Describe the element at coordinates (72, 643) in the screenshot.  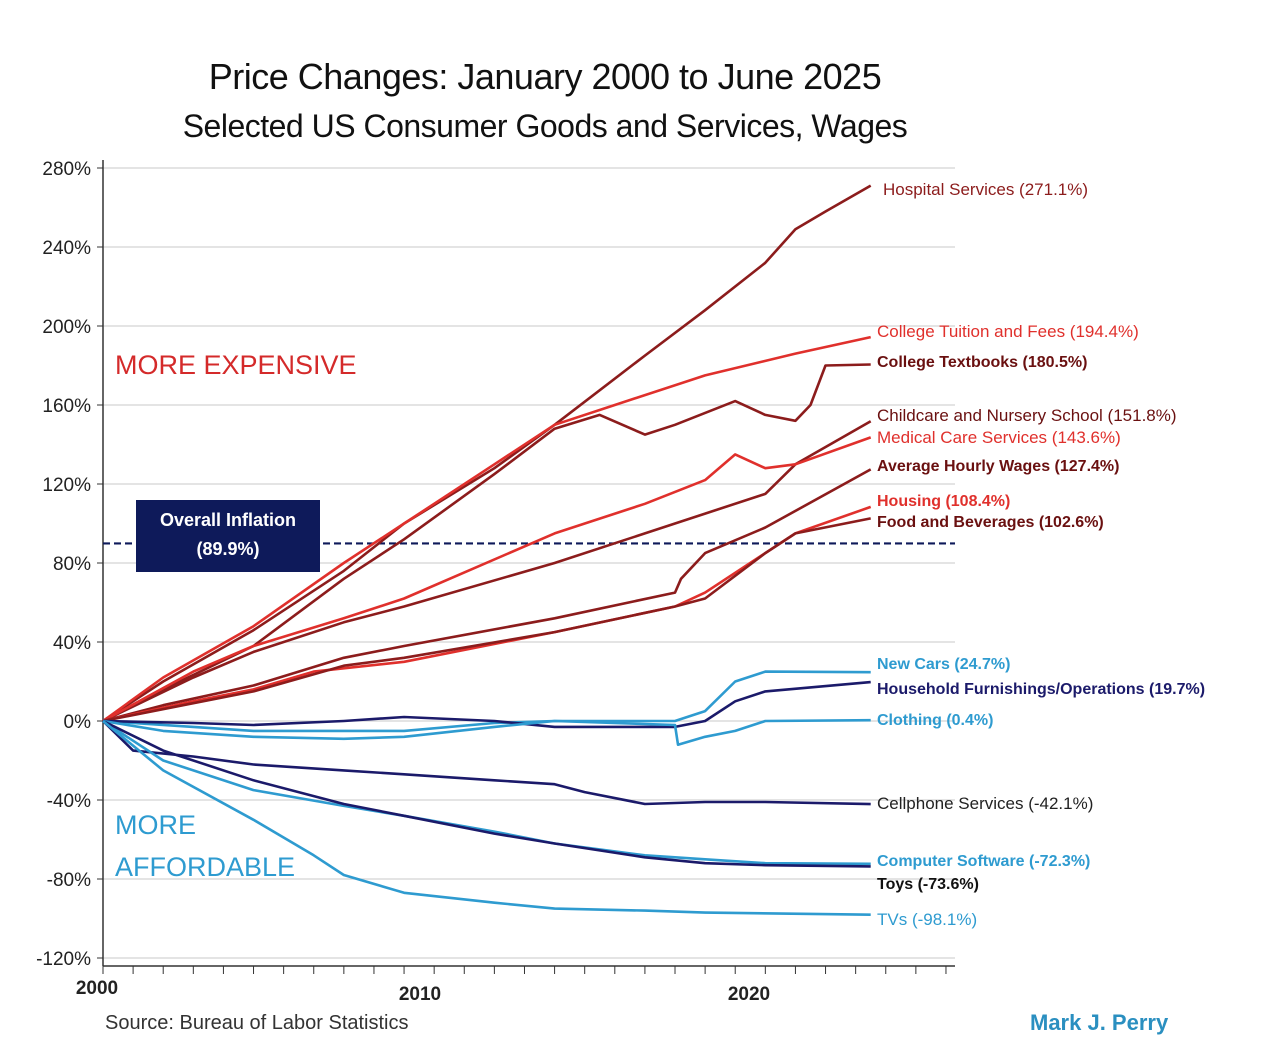
I see `y-tick-label: 40%` at that location.